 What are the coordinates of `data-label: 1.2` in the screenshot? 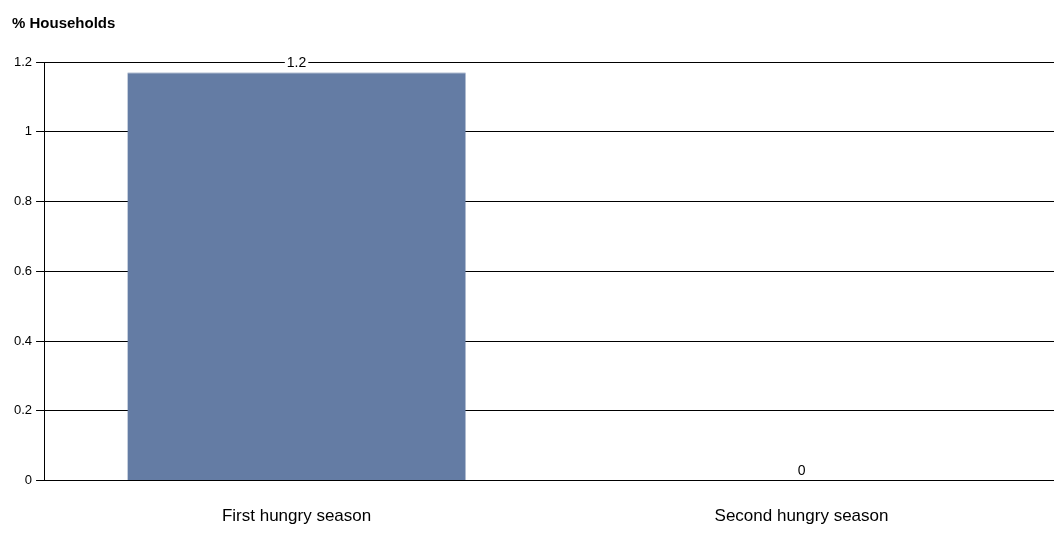 It's located at (296, 62).